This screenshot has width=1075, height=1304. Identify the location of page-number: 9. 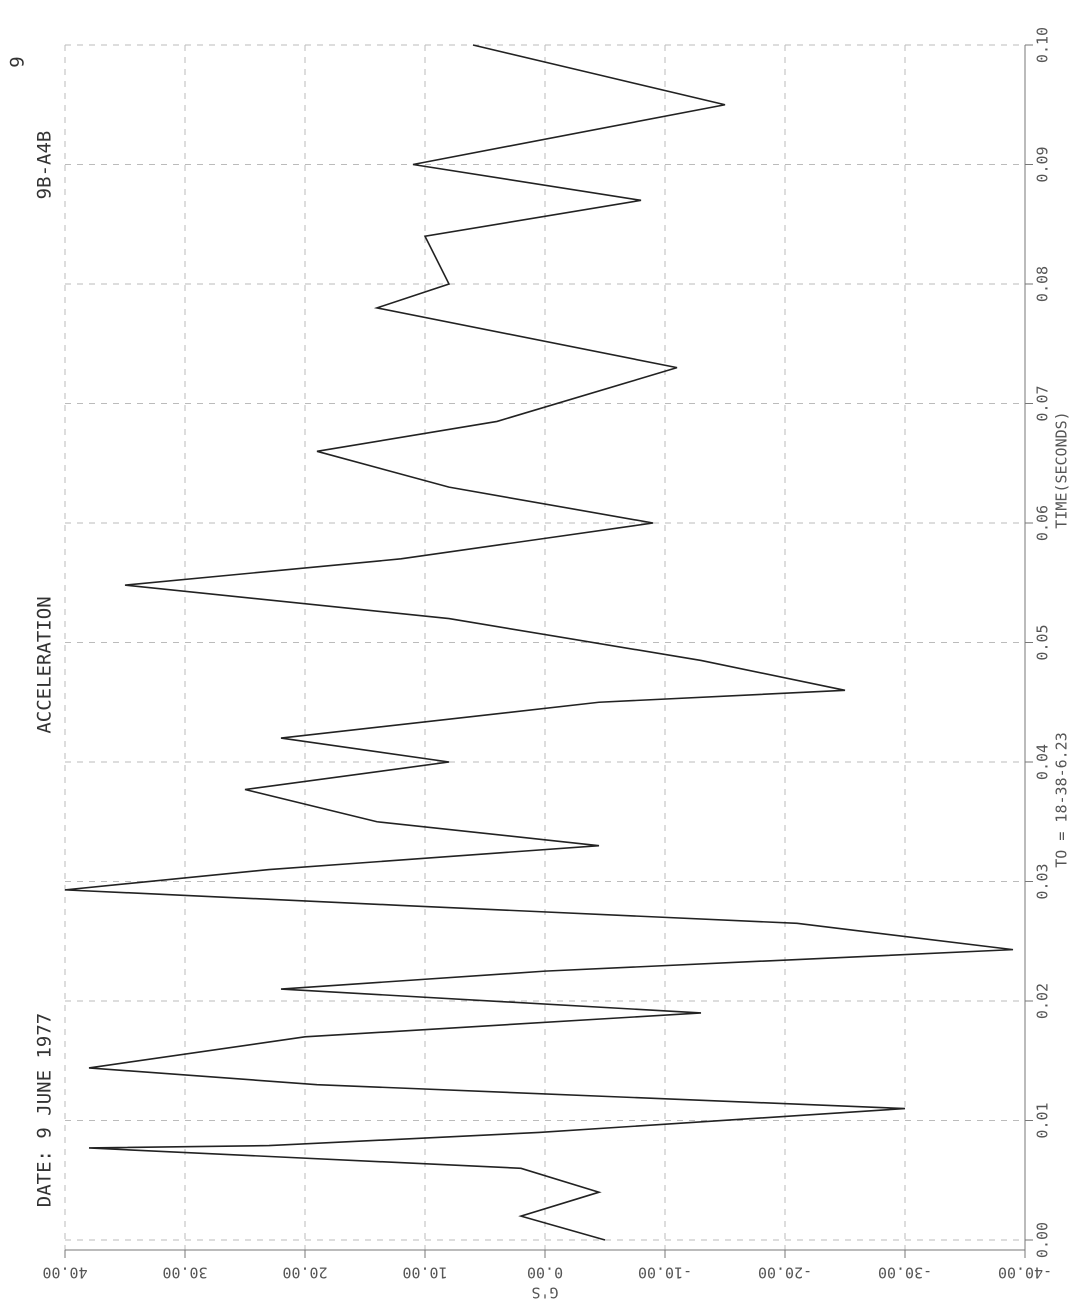
(18, 61).